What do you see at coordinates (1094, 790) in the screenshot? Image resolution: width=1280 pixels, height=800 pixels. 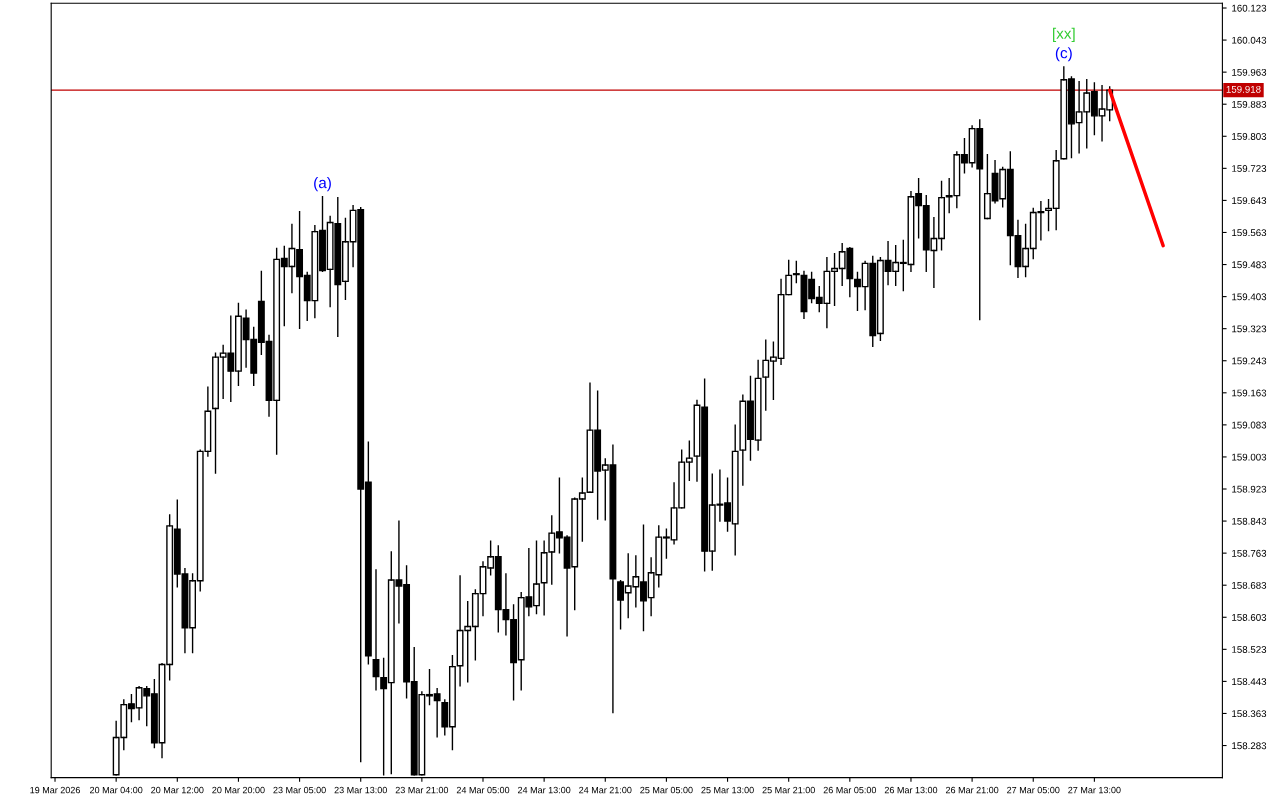 I see `x-tick-label: 27 Mar 13:00` at bounding box center [1094, 790].